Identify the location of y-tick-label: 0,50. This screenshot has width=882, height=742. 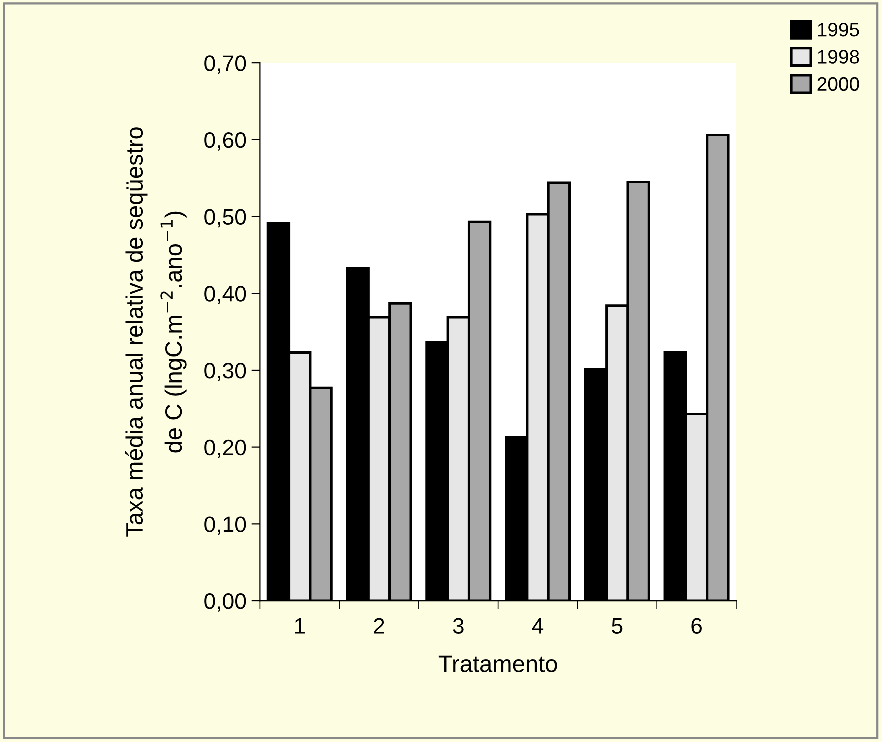
(225, 218).